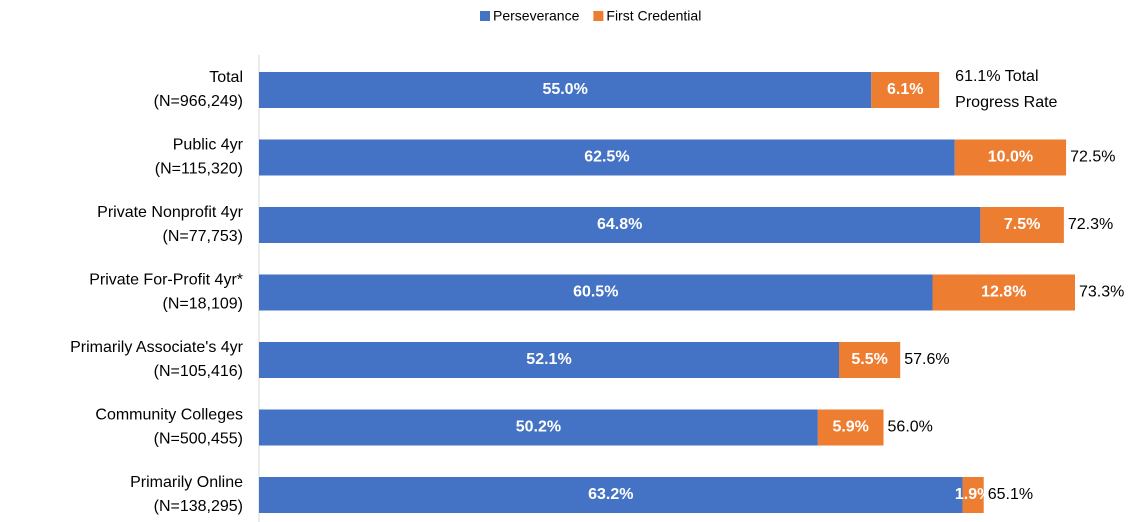 The image size is (1140, 522). What do you see at coordinates (186, 482) in the screenshot?
I see `category-label: Primarily Online` at bounding box center [186, 482].